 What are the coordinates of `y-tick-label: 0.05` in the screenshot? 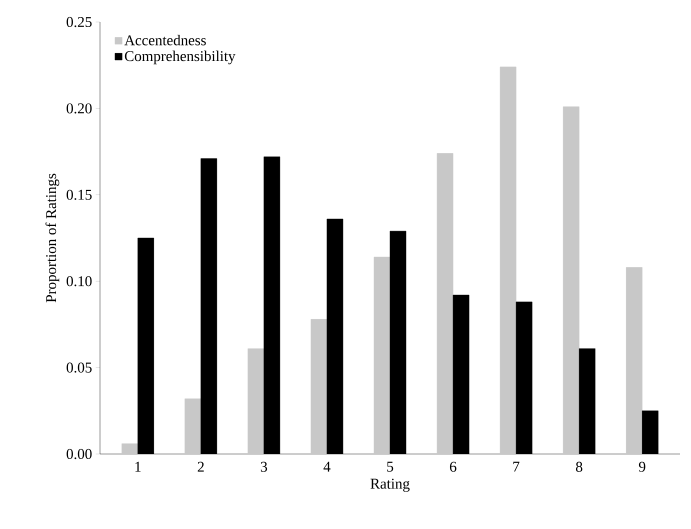 It's located at (79, 367).